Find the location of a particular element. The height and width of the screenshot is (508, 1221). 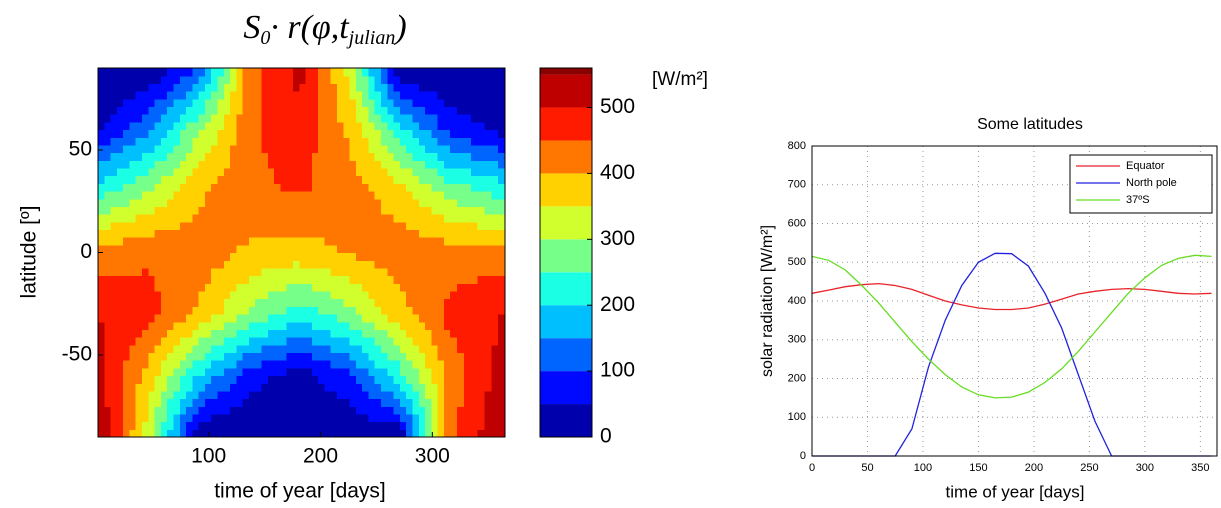

colorbar-tick-label: 300 is located at coordinates (617, 238).